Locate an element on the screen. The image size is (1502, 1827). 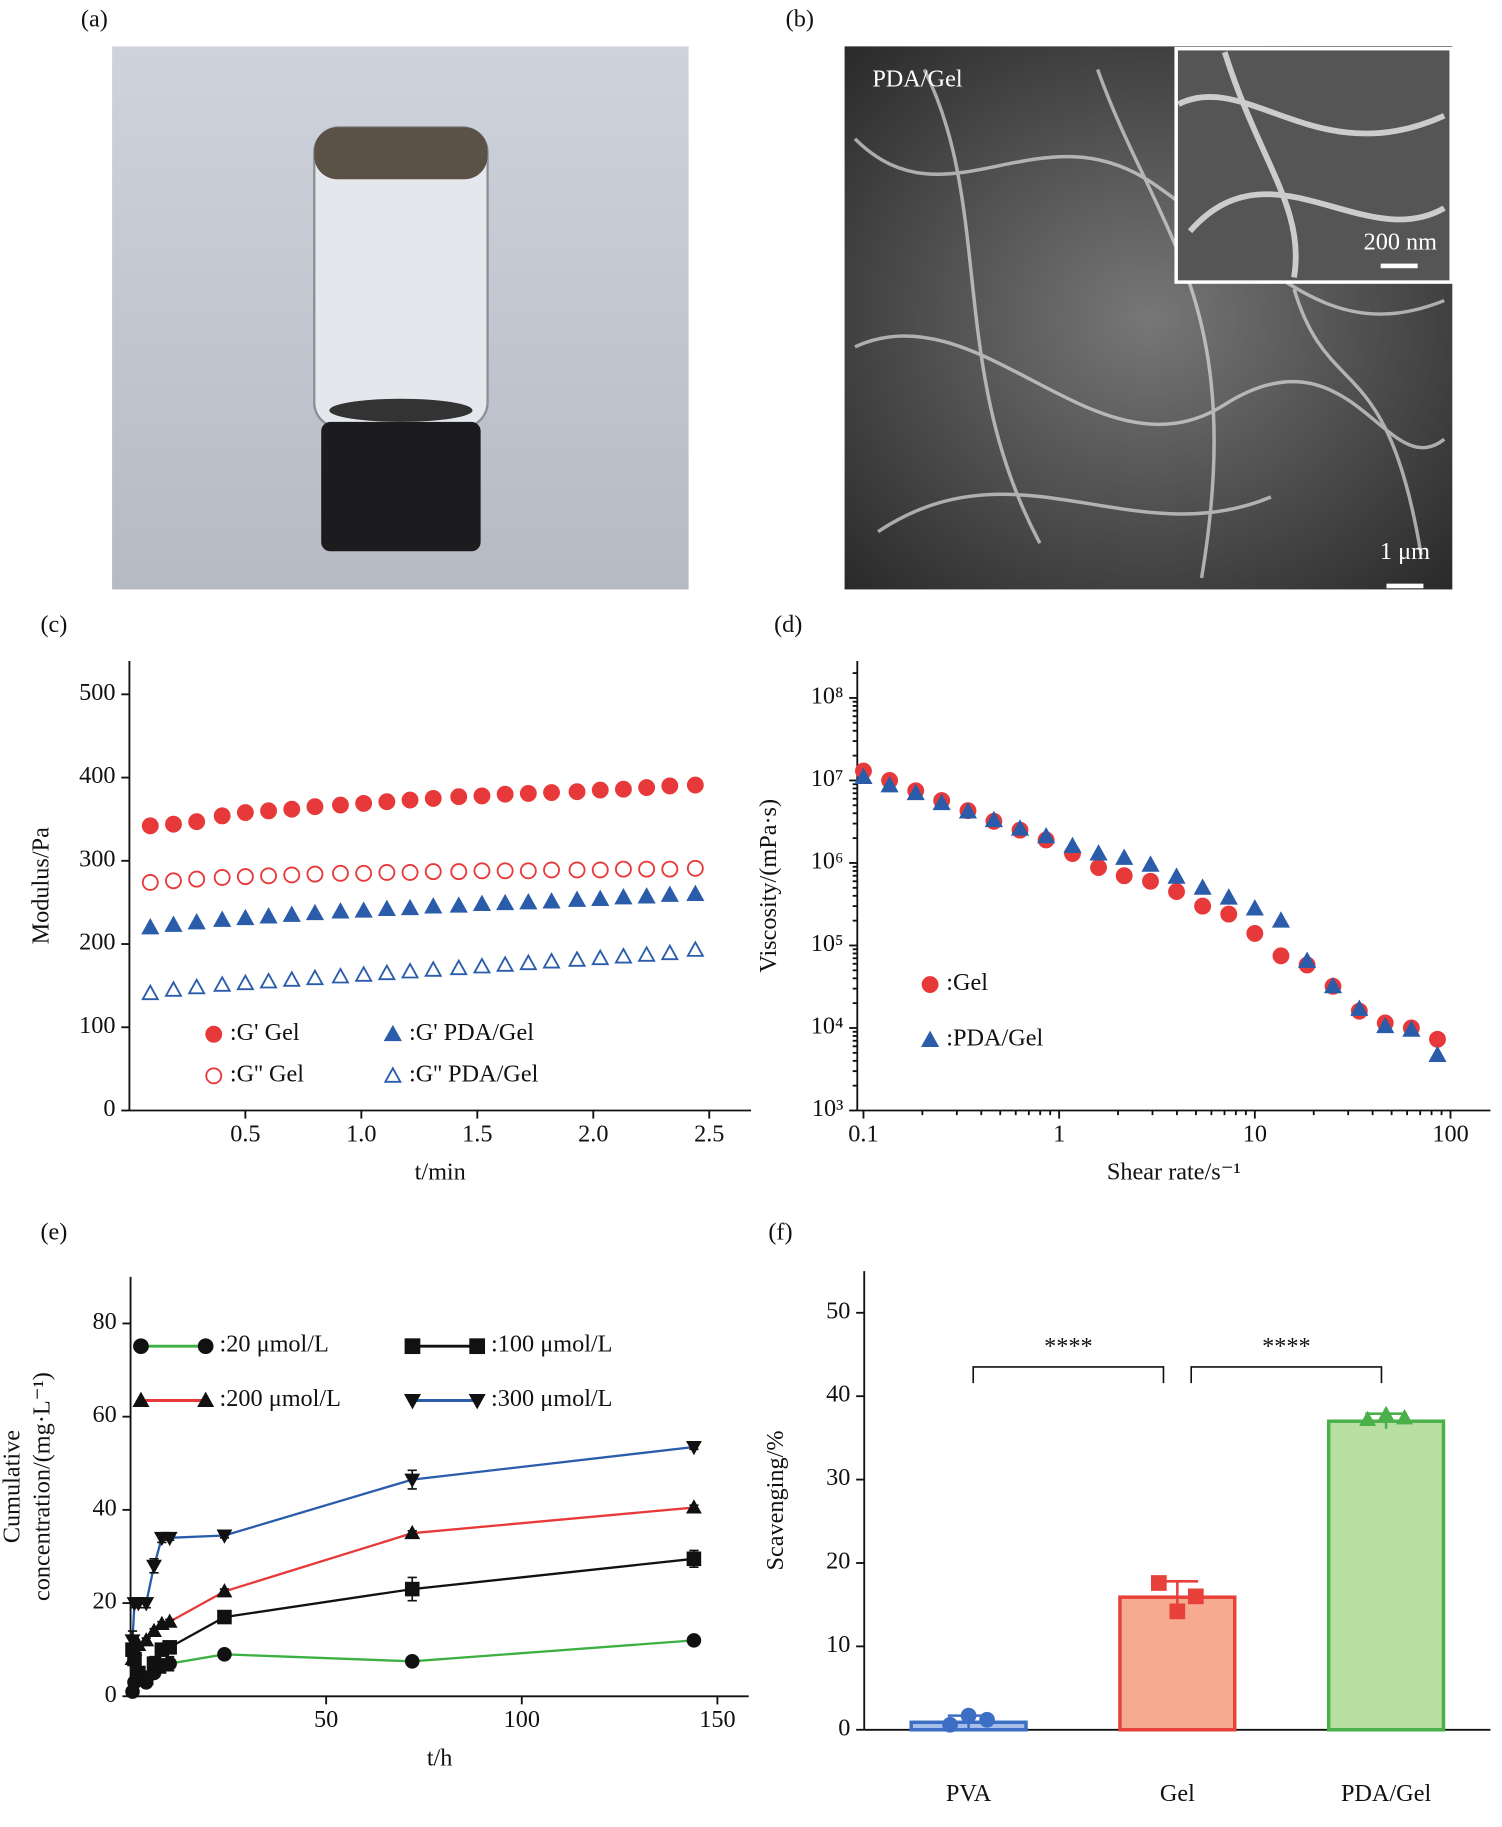
y-tick-label: 20 is located at coordinates (838, 1561).